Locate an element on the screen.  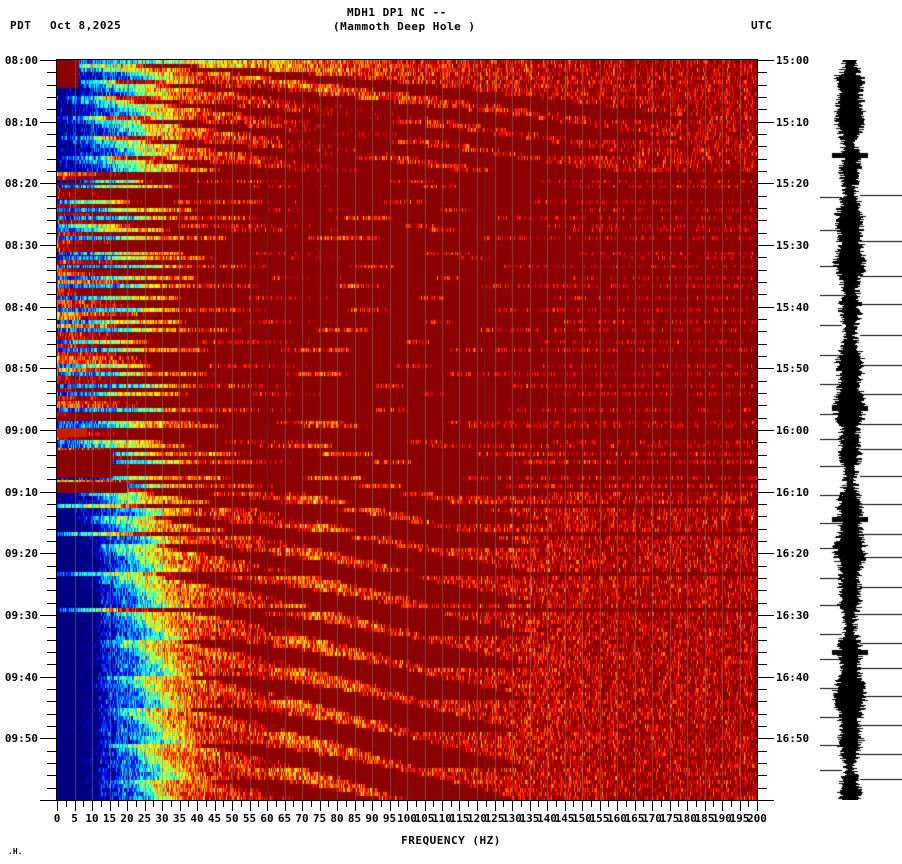
freq-tick-label: 110 is located at coordinates (442, 818).